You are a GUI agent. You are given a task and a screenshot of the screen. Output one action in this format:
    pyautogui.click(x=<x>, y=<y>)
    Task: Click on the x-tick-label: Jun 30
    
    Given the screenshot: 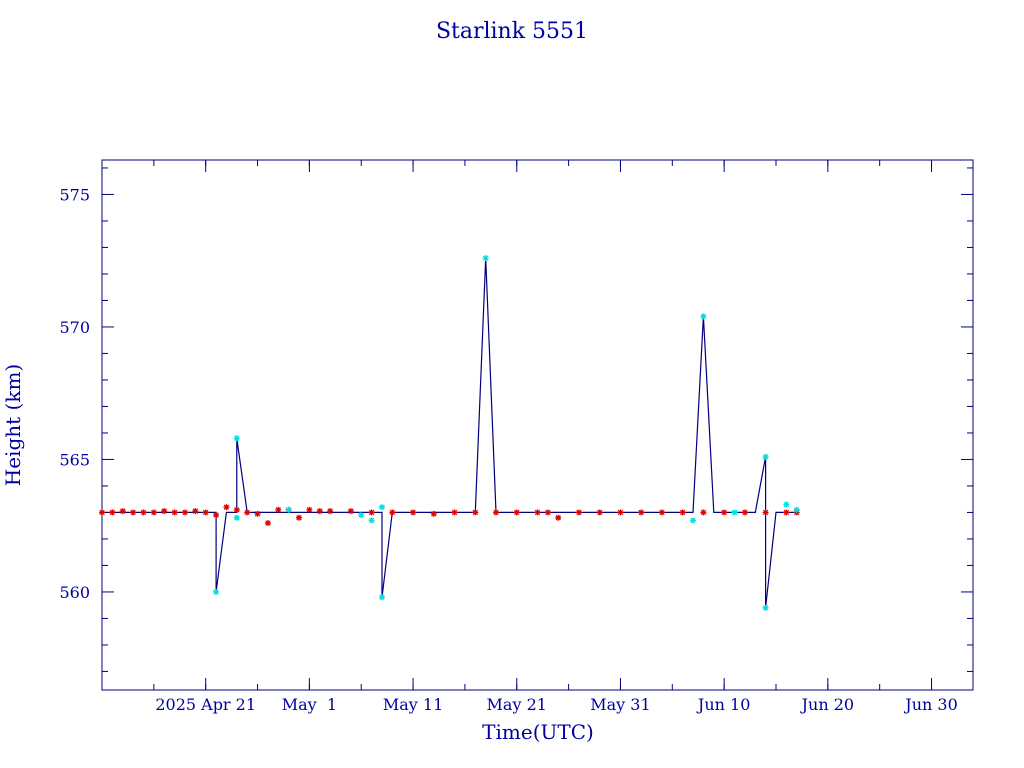 What is the action you would take?
    pyautogui.click(x=930, y=704)
    